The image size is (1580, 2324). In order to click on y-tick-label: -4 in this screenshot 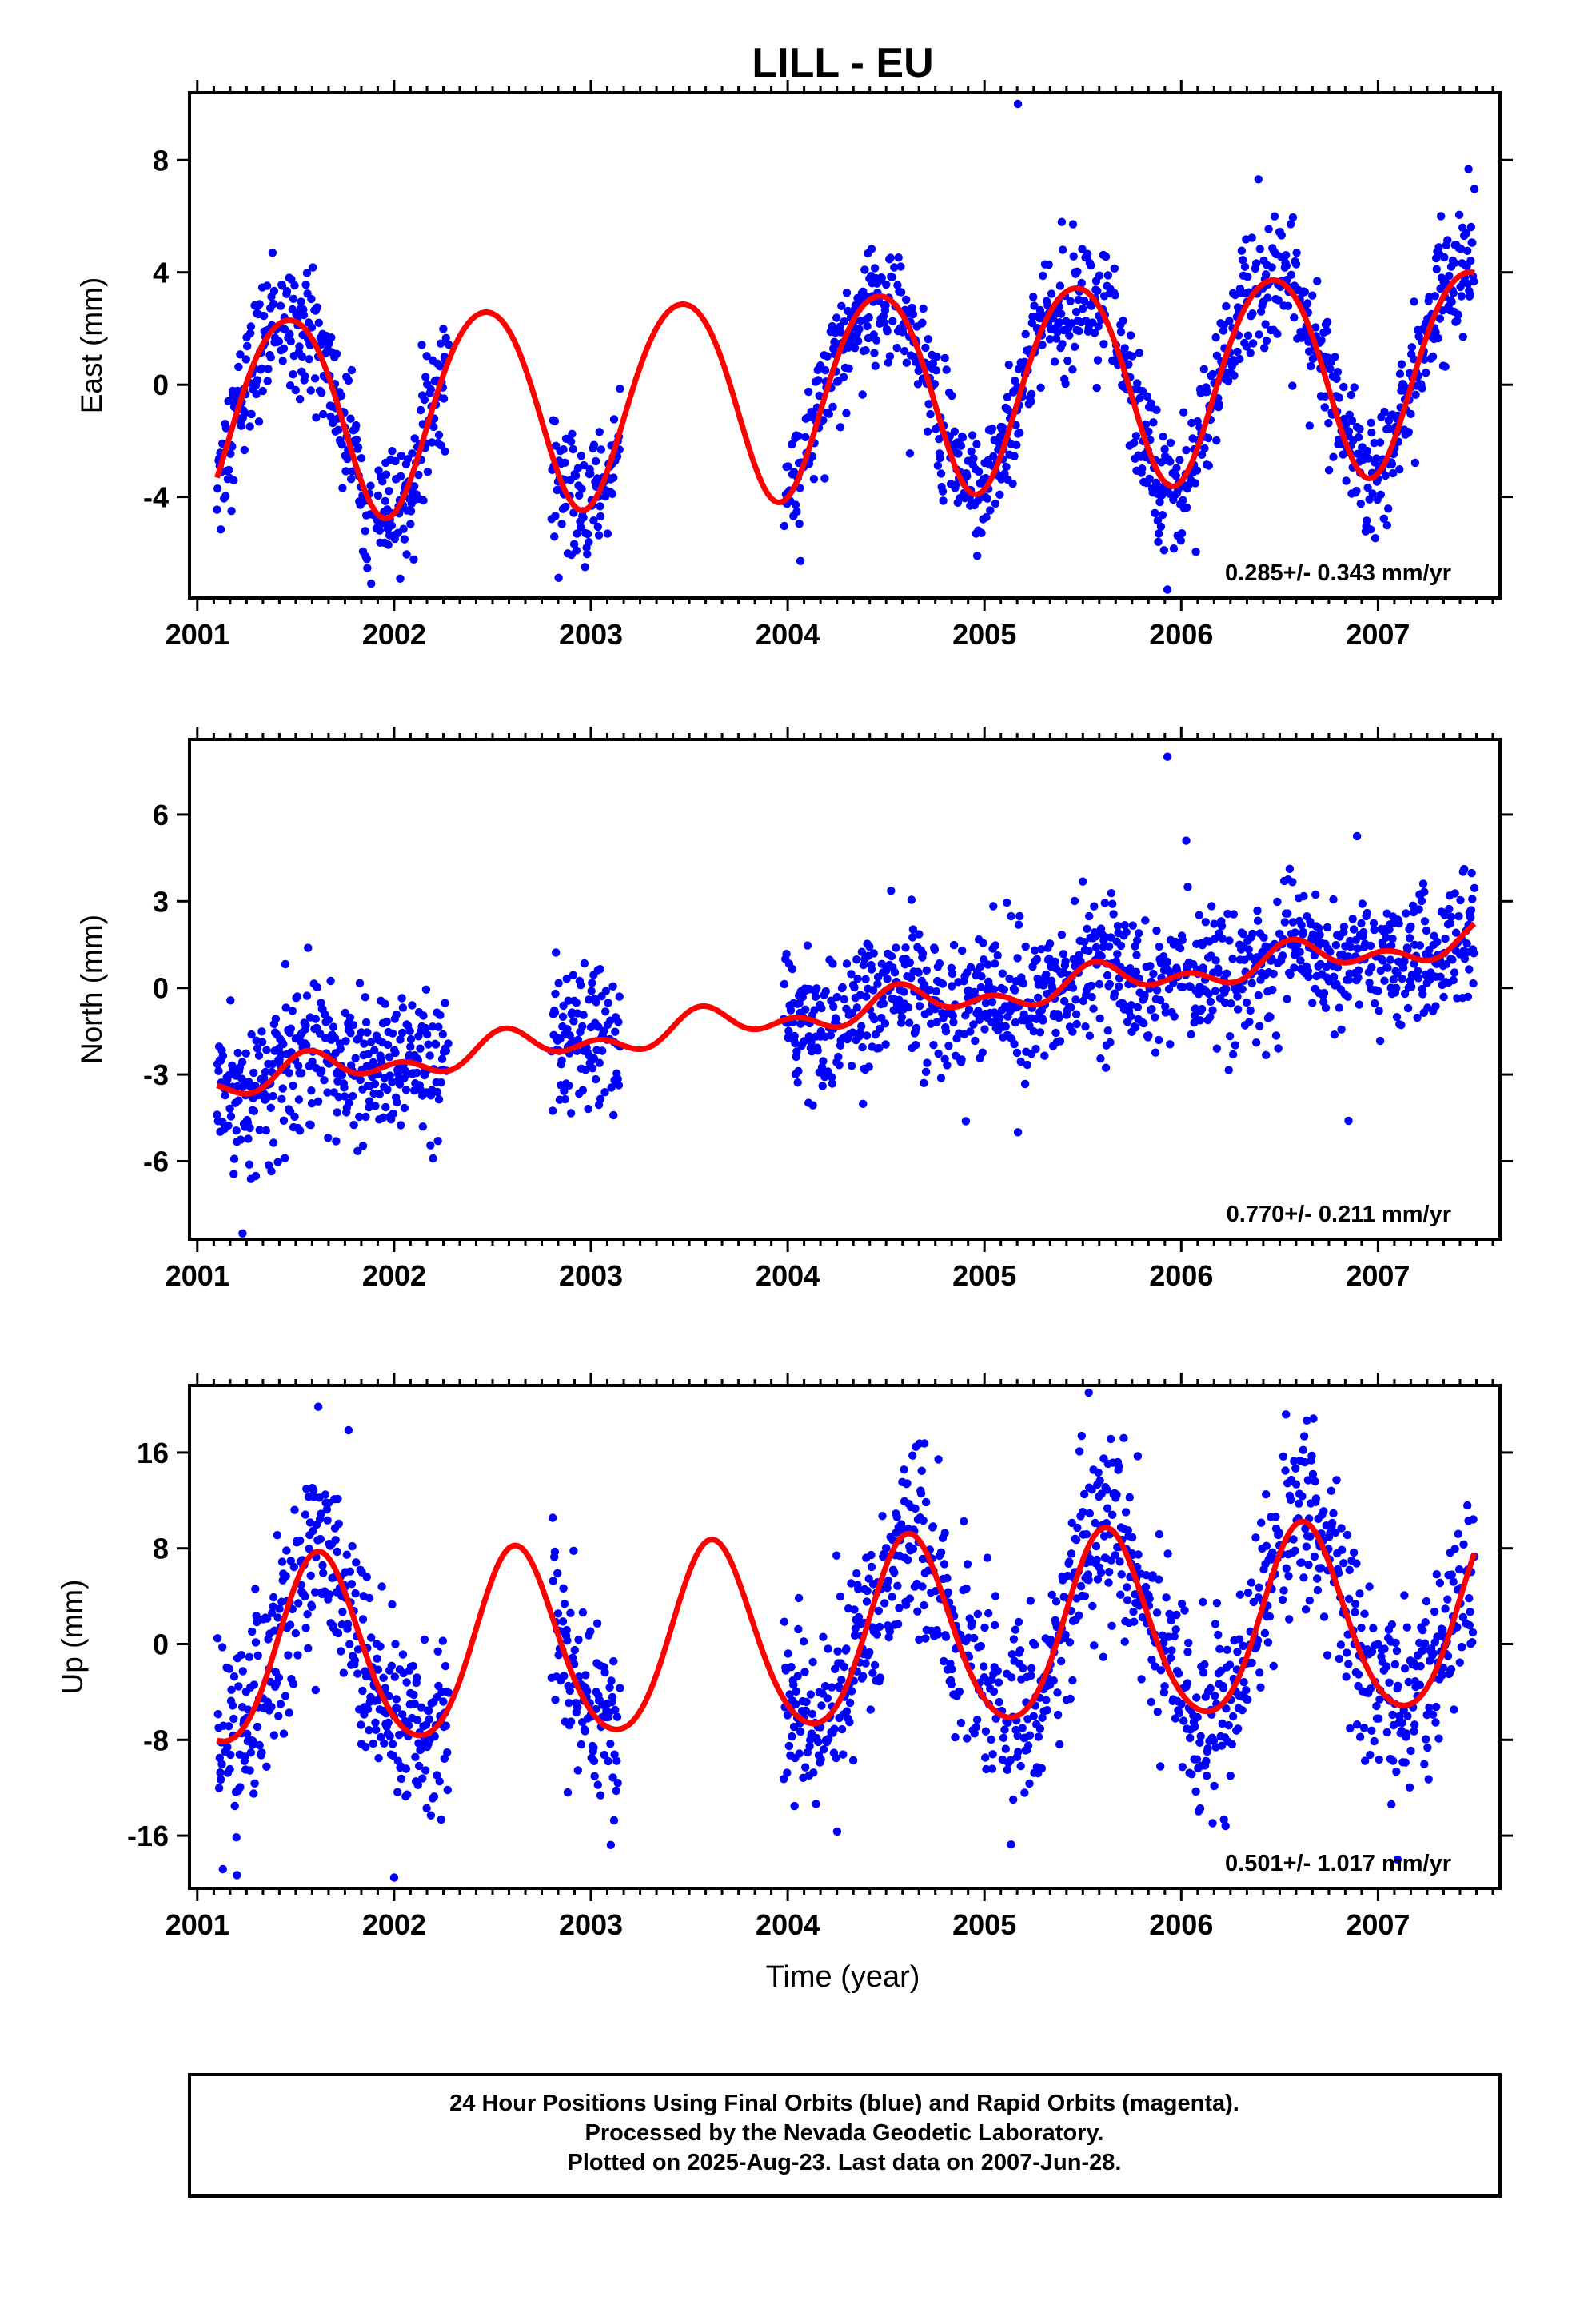, I will do `click(156, 498)`.